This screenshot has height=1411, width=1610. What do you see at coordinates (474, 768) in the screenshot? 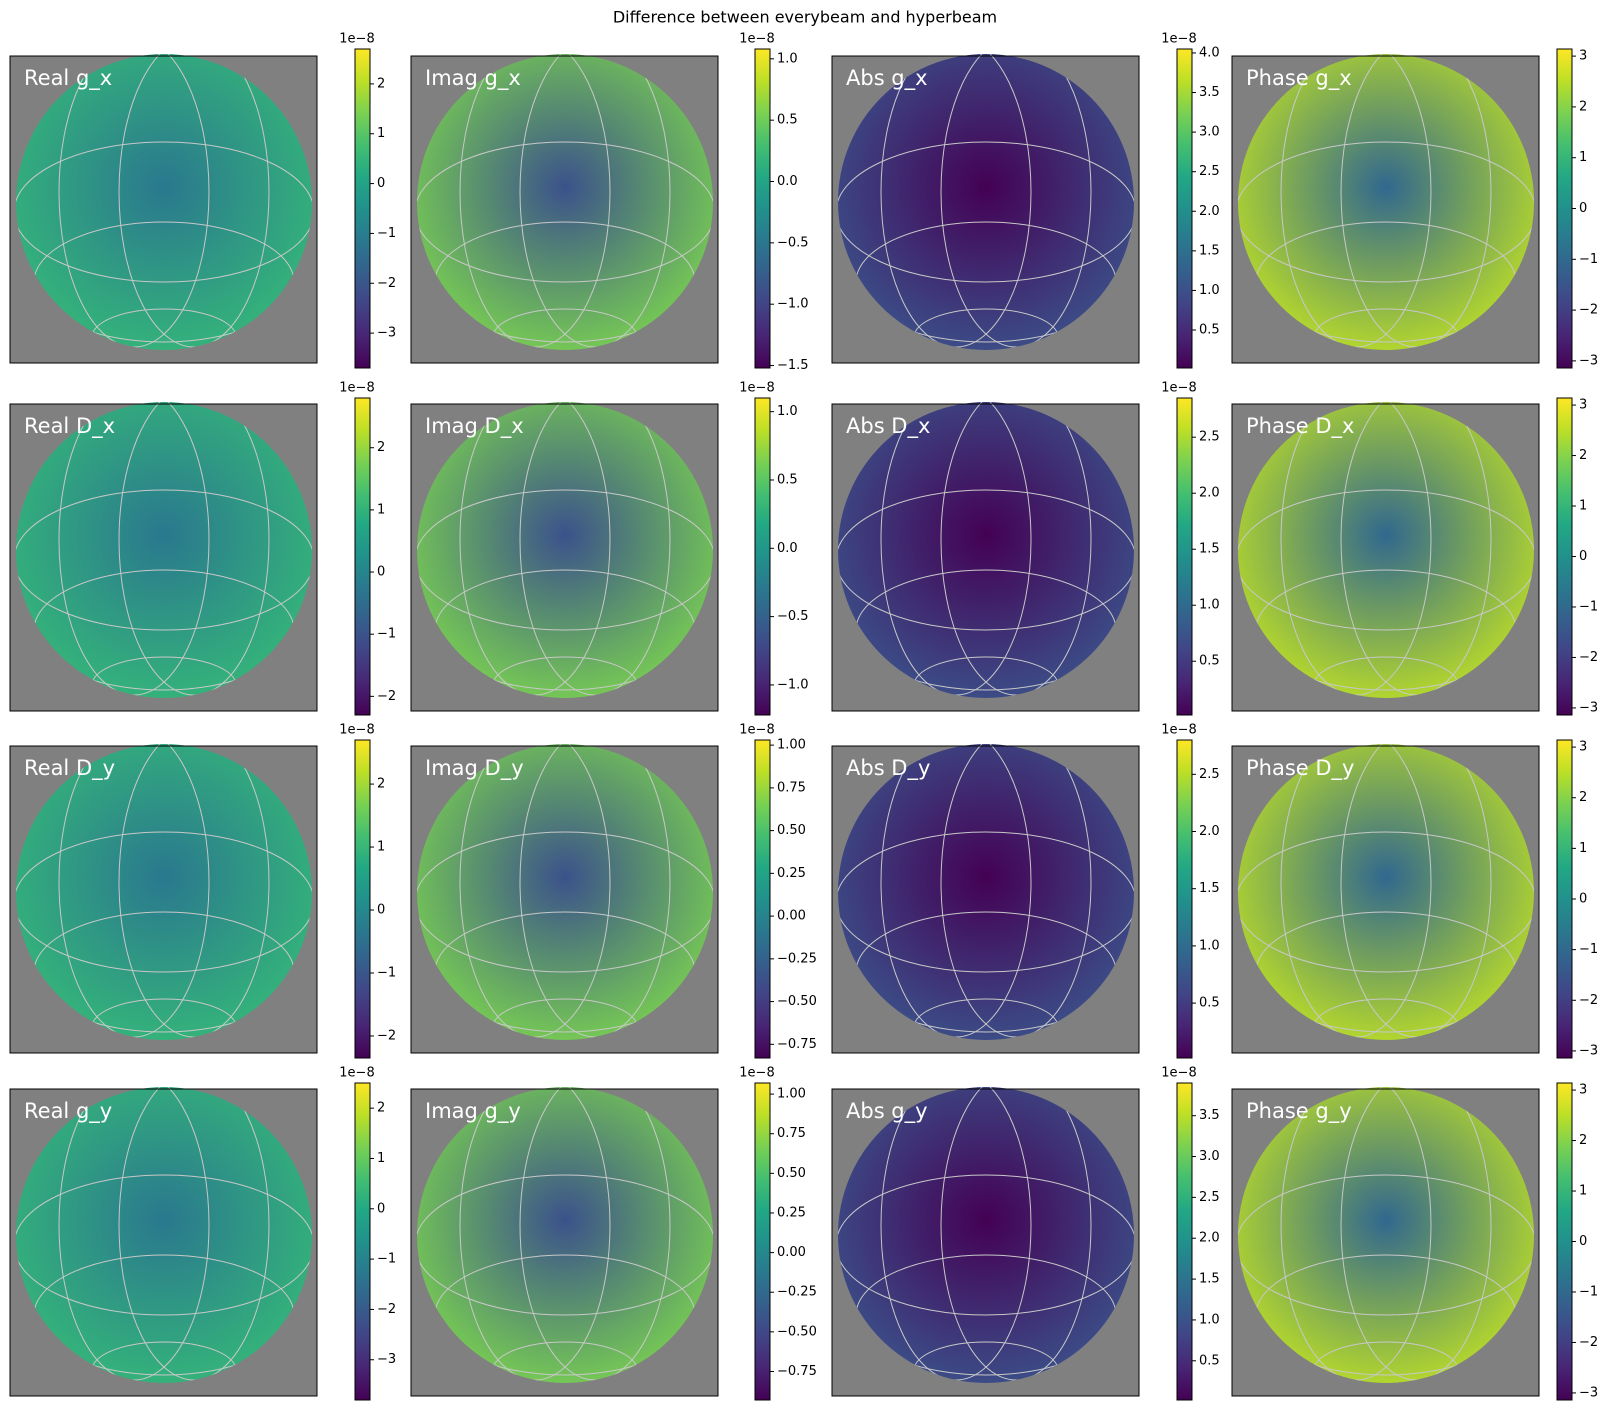
I see `panel-title: Imag D_y` at bounding box center [474, 768].